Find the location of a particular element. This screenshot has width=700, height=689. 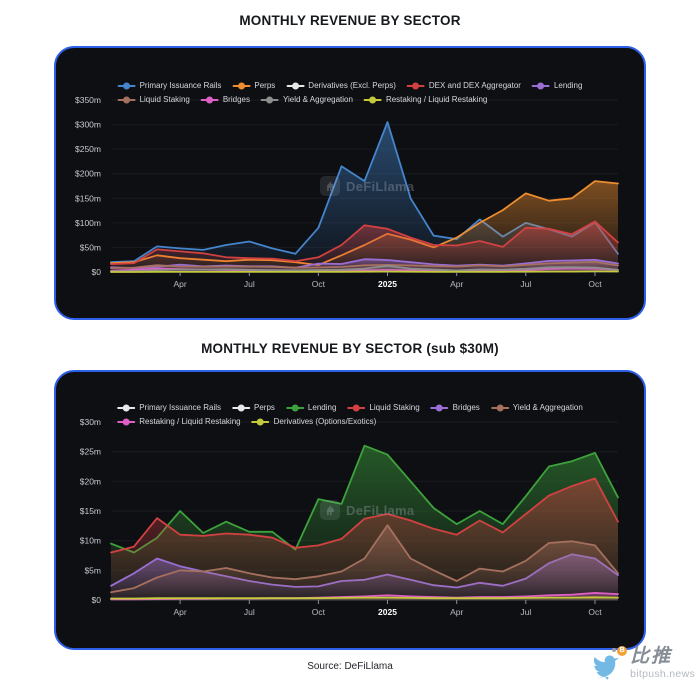

bitpush-domain: bitpush.news is located at coordinates (662, 674).